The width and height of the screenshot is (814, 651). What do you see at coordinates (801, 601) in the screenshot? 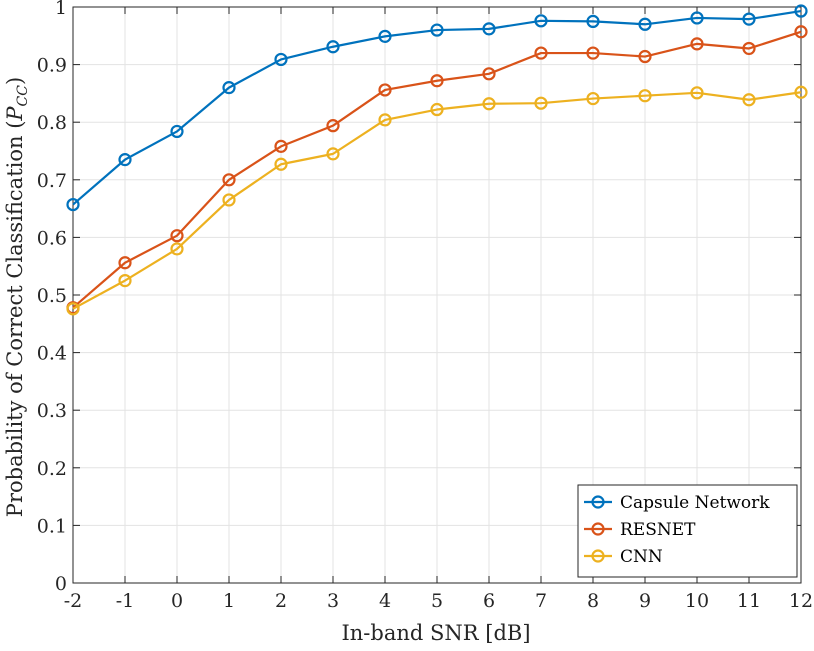
I see `x-tick-label: 12` at bounding box center [801, 601].